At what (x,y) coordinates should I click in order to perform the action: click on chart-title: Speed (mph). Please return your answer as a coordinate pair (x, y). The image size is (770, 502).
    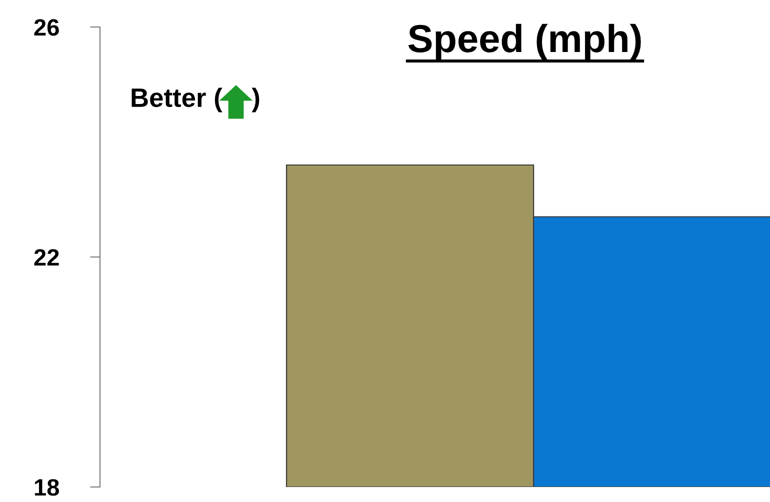
    Looking at the image, I should click on (524, 42).